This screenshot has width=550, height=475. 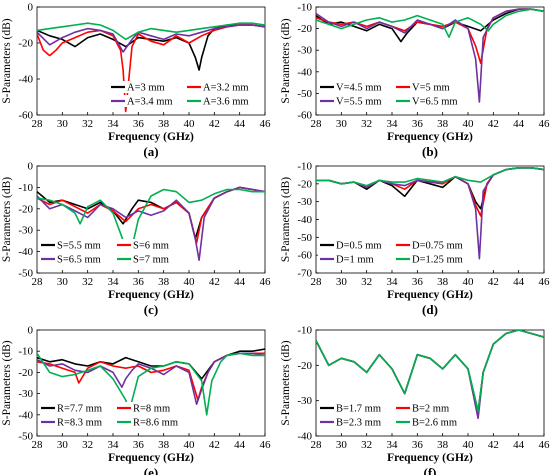 I want to click on series-line-V-5-mm, so click(x=430, y=36).